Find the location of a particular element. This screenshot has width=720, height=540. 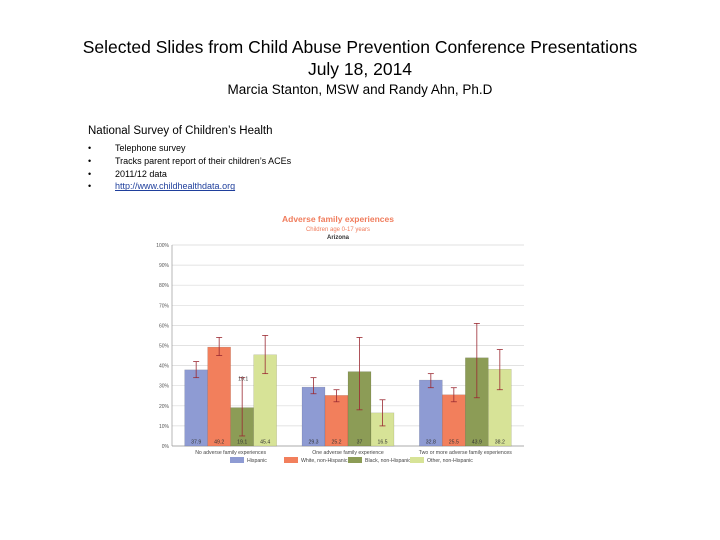

data-label-above: 19.1 is located at coordinates (243, 380).